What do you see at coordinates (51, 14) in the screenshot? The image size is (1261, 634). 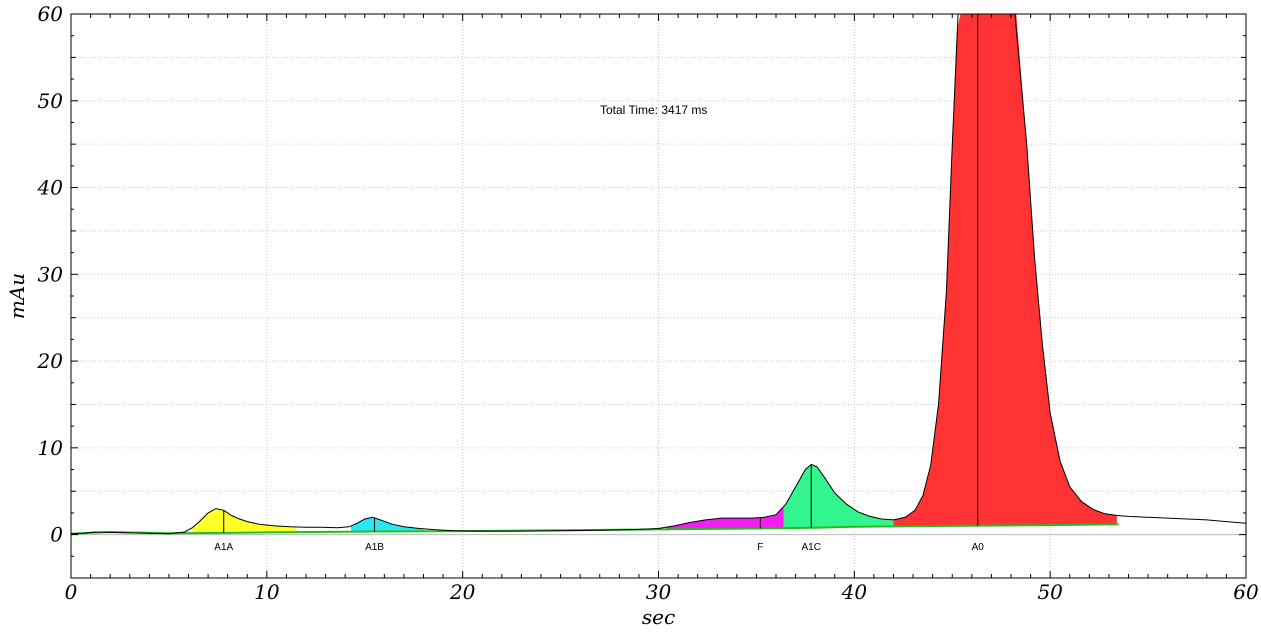 I see `y-tick-label: 60` at bounding box center [51, 14].